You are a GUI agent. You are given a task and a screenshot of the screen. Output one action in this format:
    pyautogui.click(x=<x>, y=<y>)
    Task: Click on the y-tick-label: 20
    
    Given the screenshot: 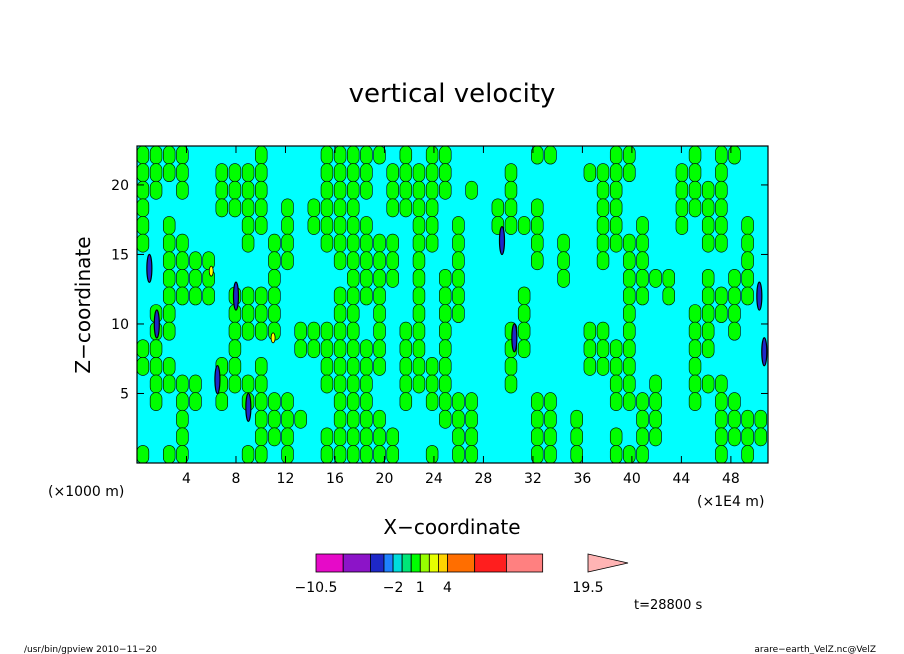 What is the action you would take?
    pyautogui.click(x=120, y=186)
    